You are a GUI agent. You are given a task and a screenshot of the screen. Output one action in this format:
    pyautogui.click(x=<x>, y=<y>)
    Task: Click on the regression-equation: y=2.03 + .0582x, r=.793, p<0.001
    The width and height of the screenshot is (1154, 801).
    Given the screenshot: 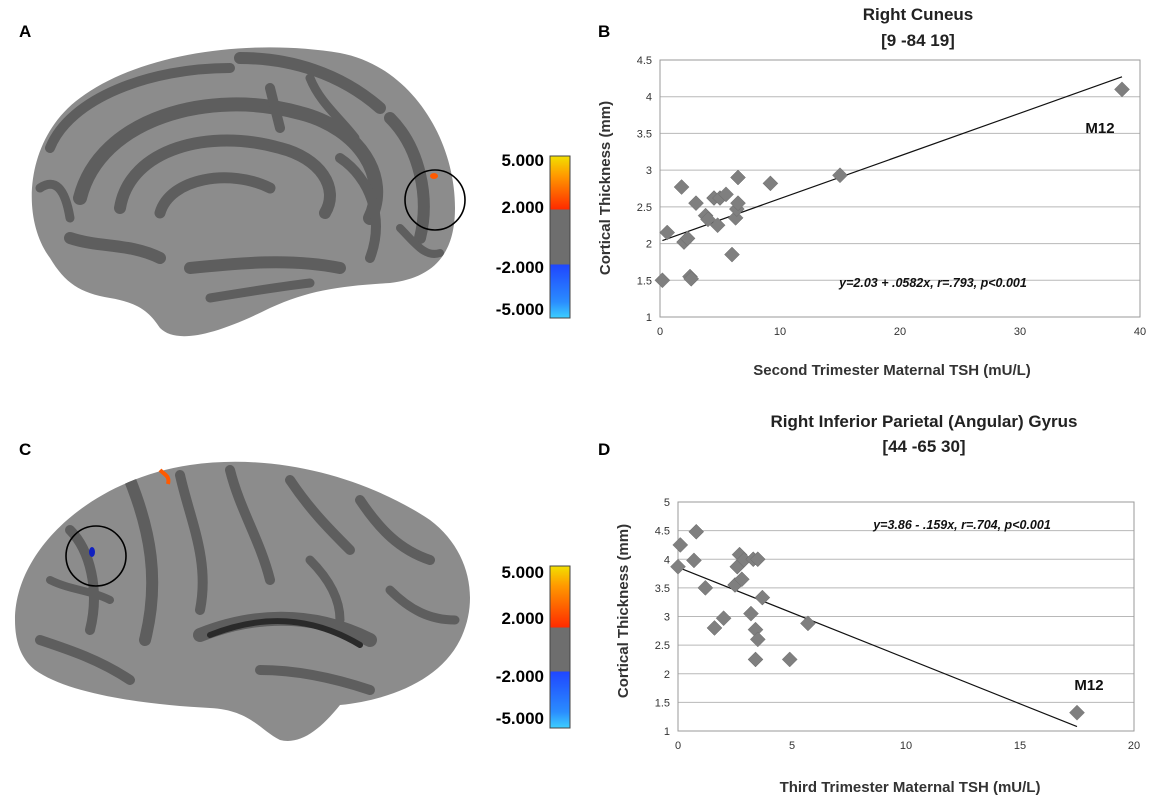 What is the action you would take?
    pyautogui.click(x=932, y=283)
    